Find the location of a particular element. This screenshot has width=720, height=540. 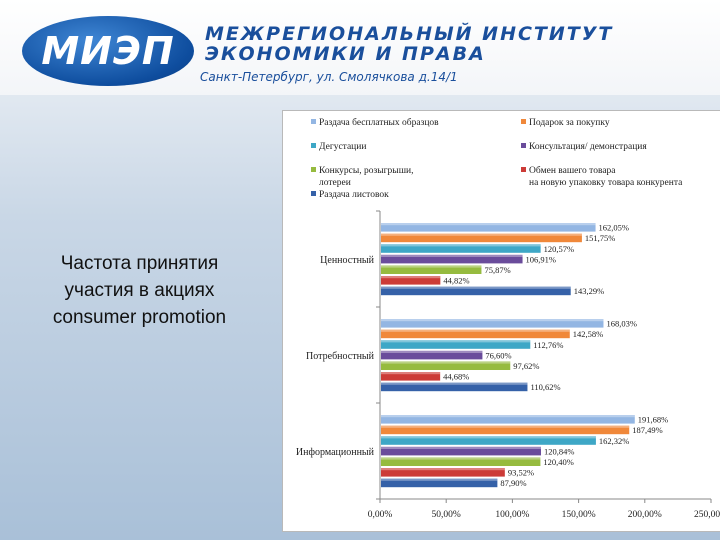

data-label-2-2: 142,58% is located at coordinates (588, 334).